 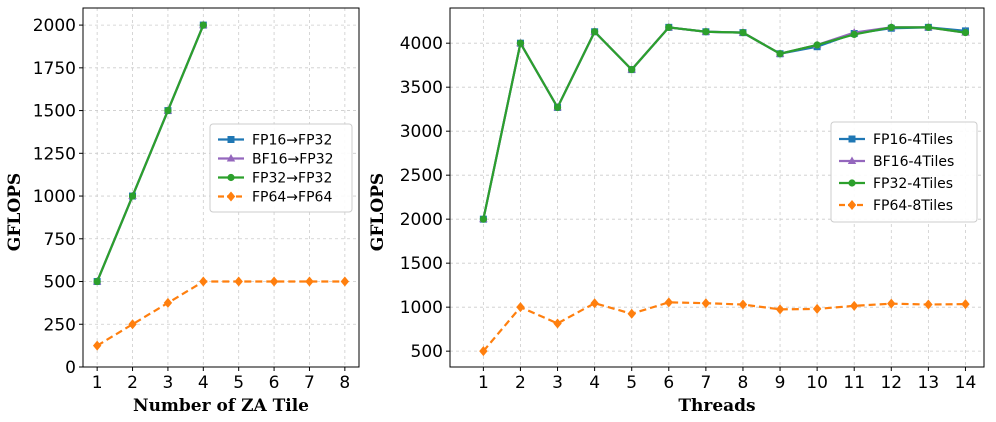 I want to click on x-tick-label: 11, so click(x=854, y=383).